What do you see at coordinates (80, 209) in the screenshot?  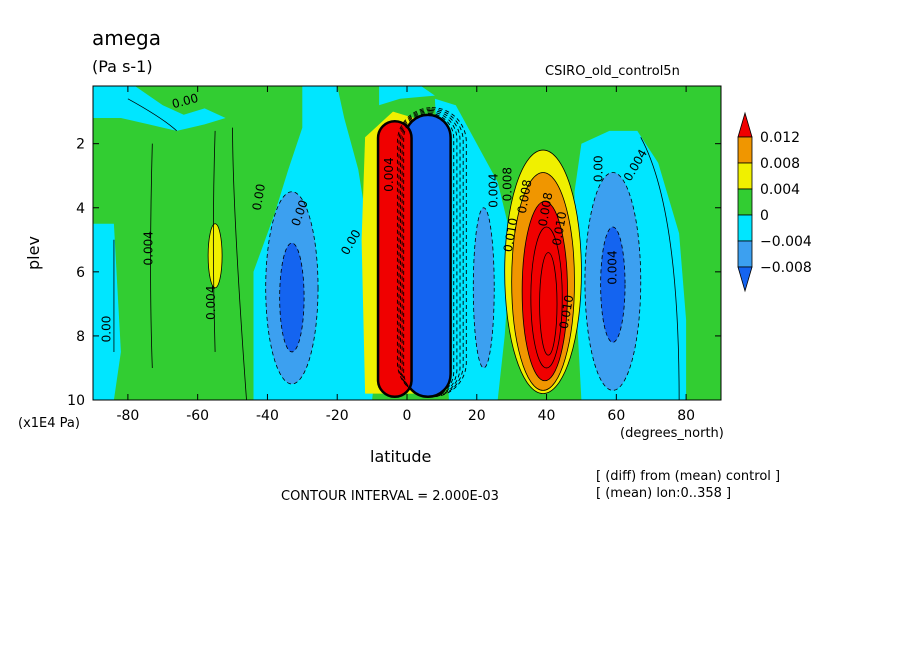 I see `y-tick-label: 4` at bounding box center [80, 209].